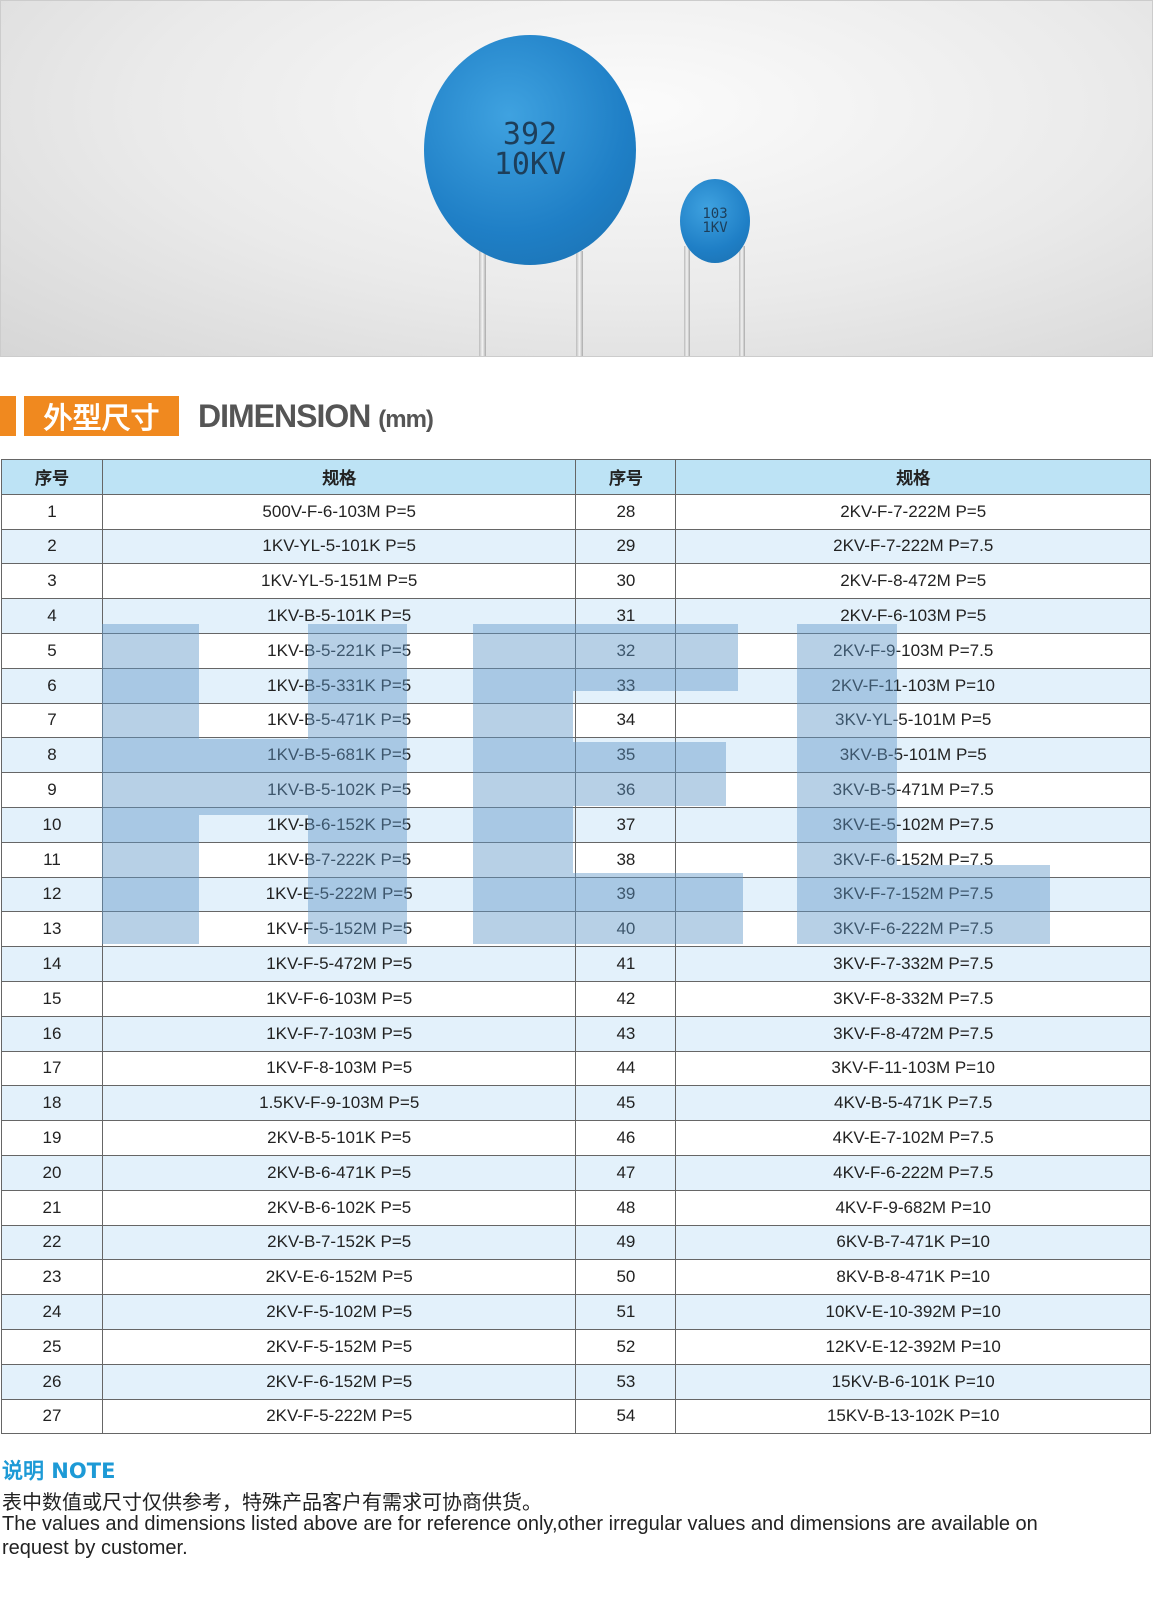 This screenshot has width=1176, height=1600. Describe the element at coordinates (913, 616) in the screenshot. I see `cell-spec: 2KV-F-6-103M P=5` at that location.